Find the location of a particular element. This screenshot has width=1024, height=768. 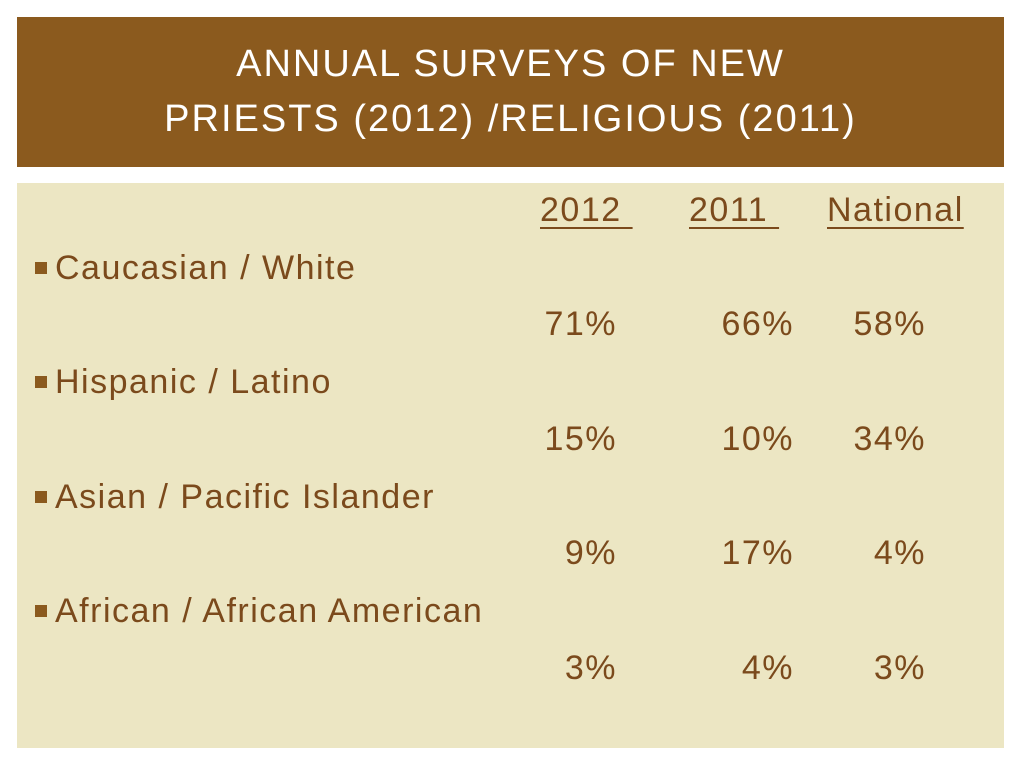

value-cell: 34% is located at coordinates (889, 439).